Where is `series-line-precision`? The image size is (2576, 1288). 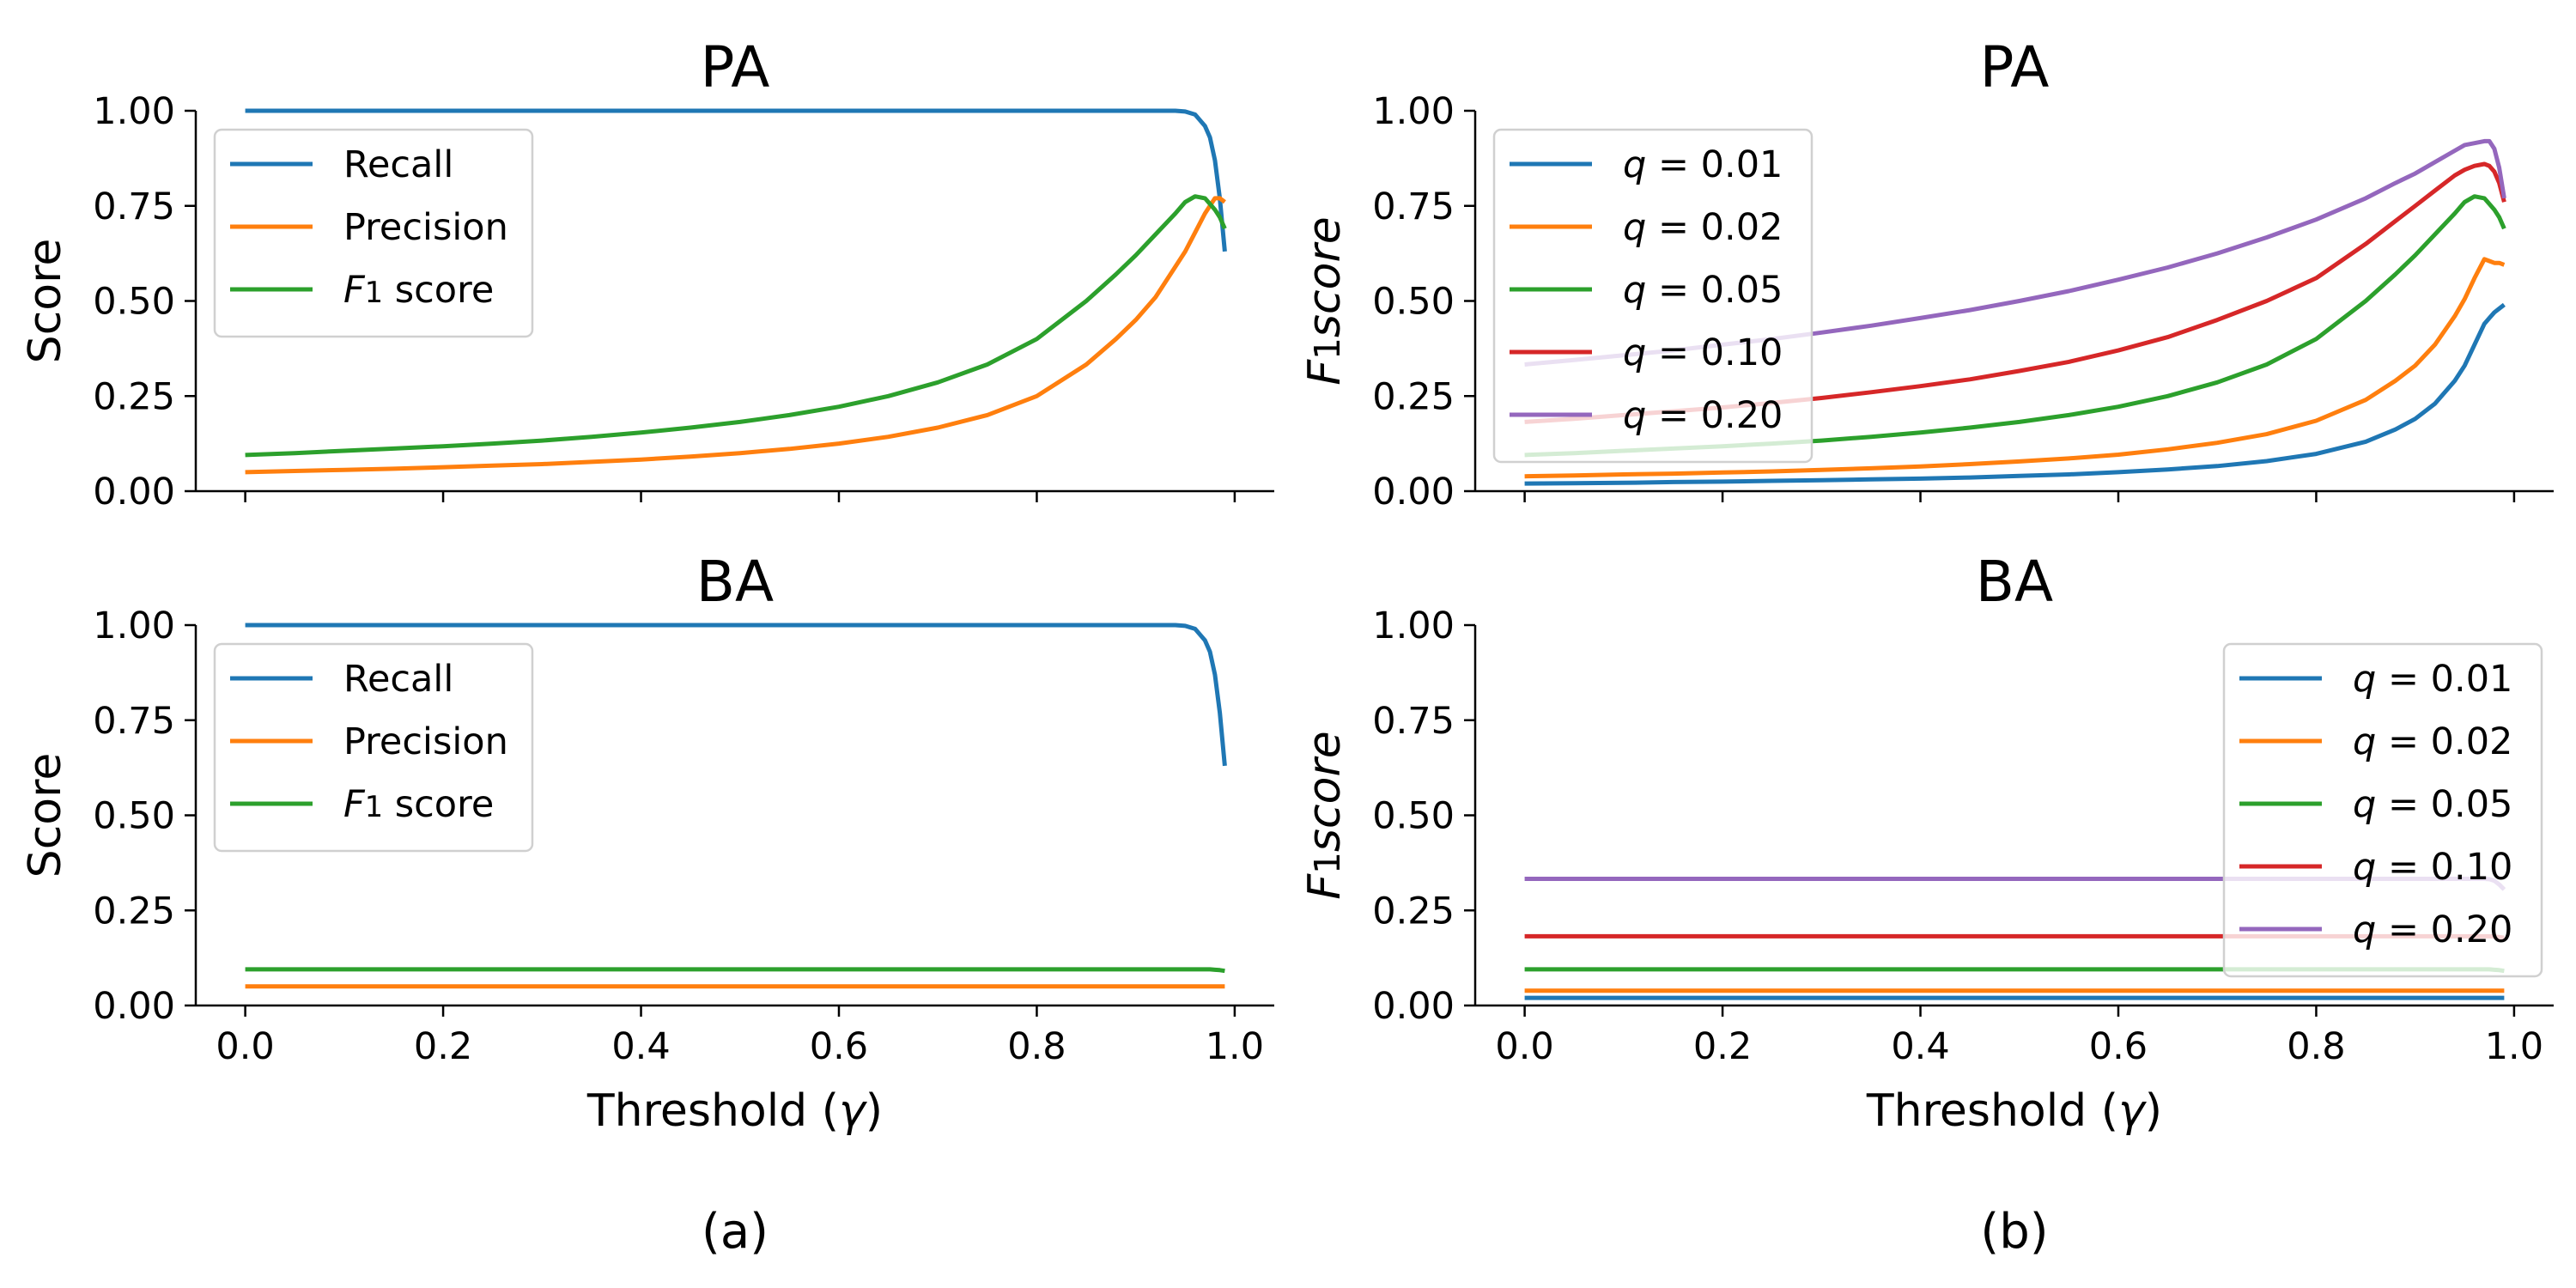 series-line-precision is located at coordinates (735, 335).